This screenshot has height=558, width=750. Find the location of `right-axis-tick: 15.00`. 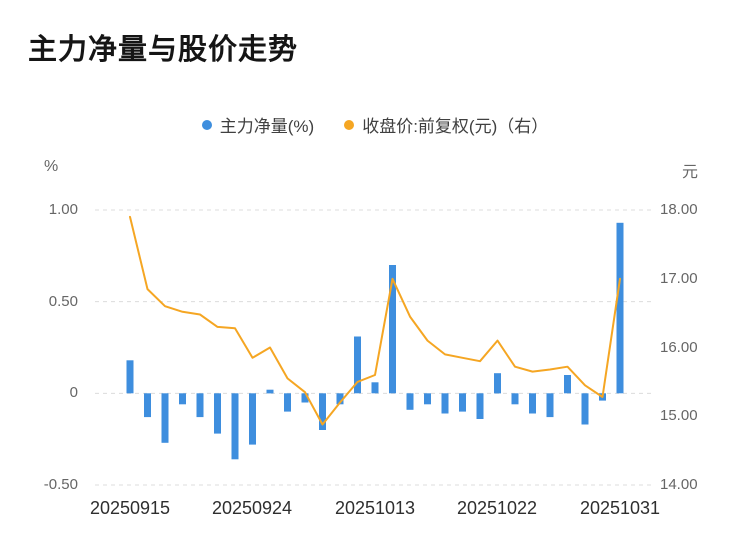

right-axis-tick: 15.00 is located at coordinates (679, 415).